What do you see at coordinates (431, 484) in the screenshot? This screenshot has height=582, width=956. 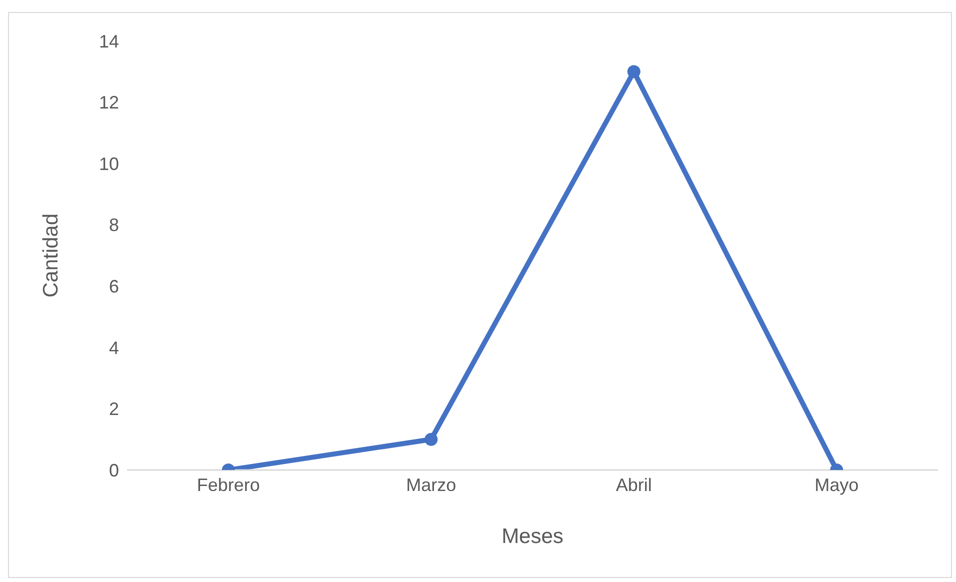 I see `x-tick-label: Marzo` at bounding box center [431, 484].